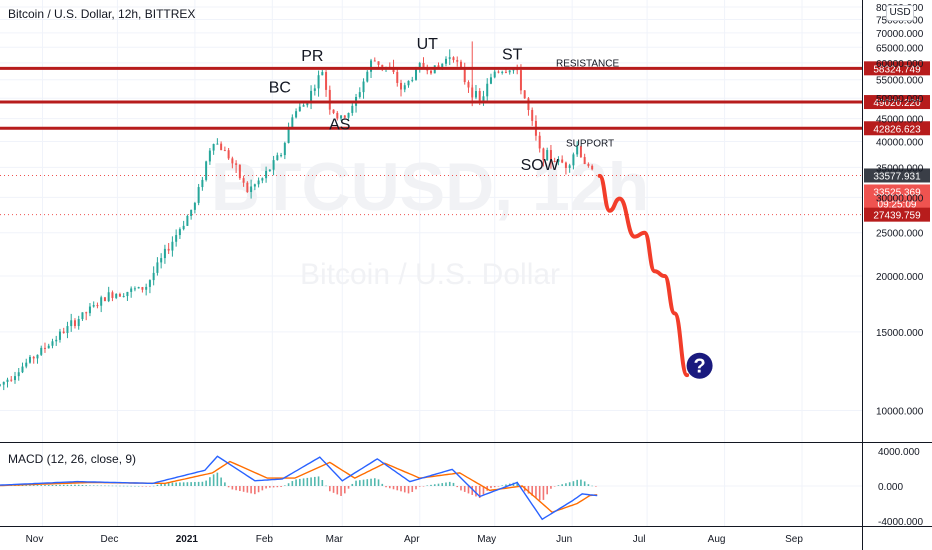 The height and width of the screenshot is (550, 932). Describe the element at coordinates (900, 168) in the screenshot. I see `price-tick-label: 35000.000` at that location.